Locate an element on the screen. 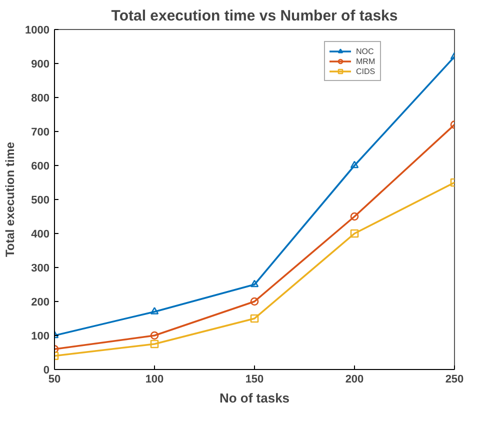 Image resolution: width=496 pixels, height=434 pixels. legend-label: CIDS is located at coordinates (366, 71).